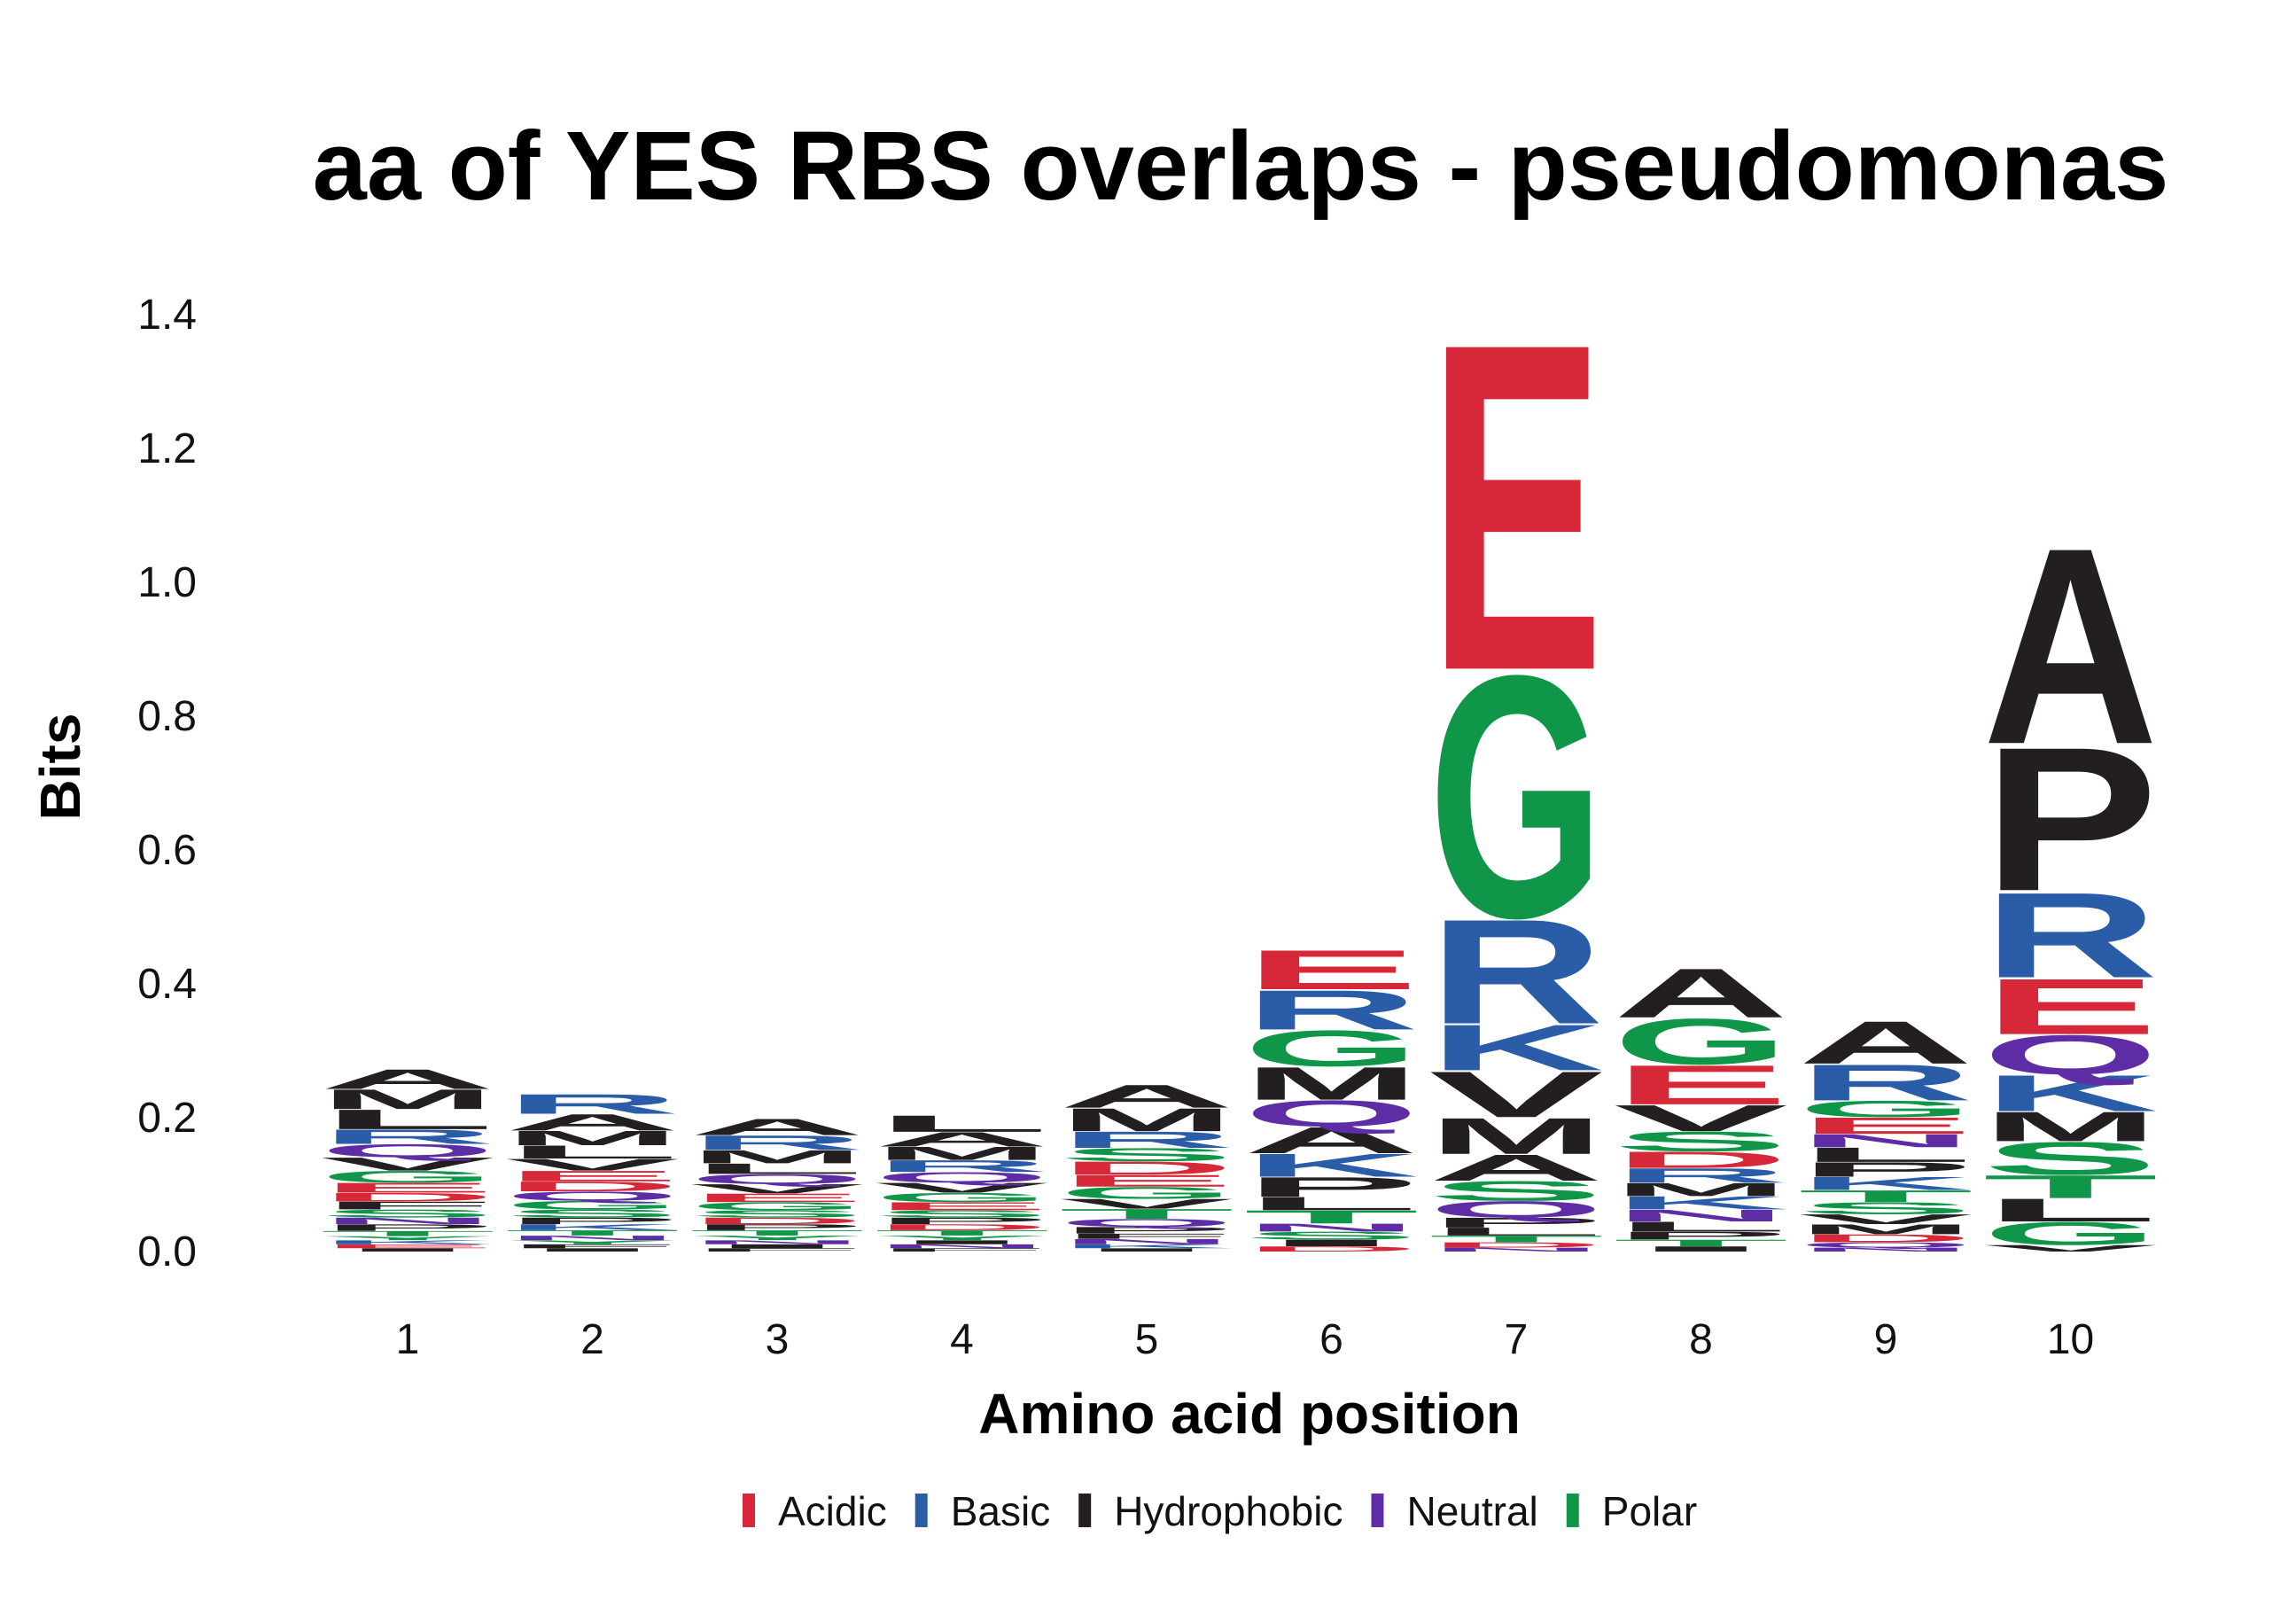 Image resolution: width=2296 pixels, height=1599 pixels. I want to click on logo-letter: K, so click(1885, 1184).